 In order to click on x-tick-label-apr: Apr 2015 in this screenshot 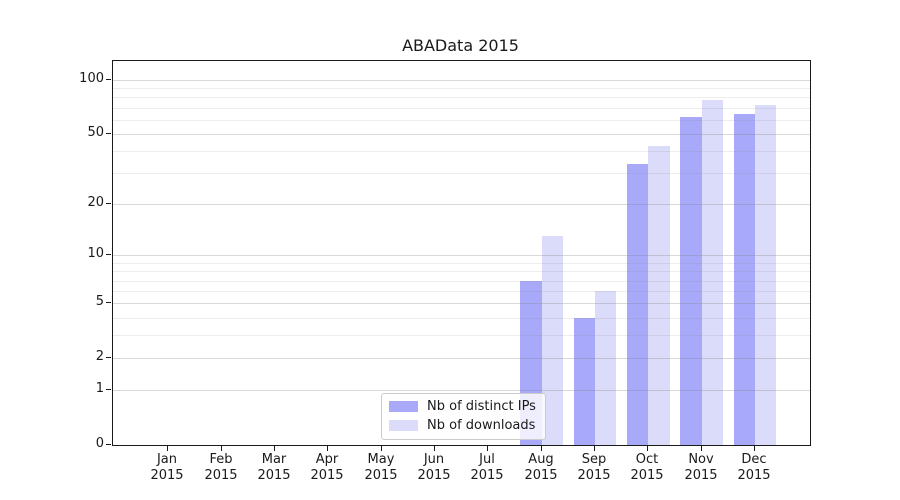, I will do `click(327, 467)`.